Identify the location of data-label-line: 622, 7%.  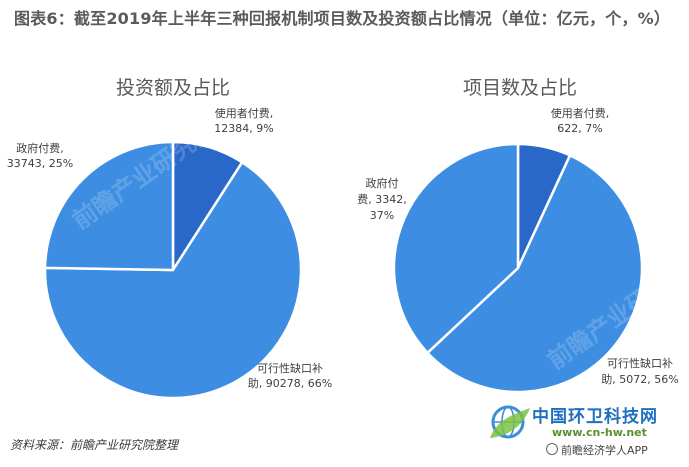
(579, 128).